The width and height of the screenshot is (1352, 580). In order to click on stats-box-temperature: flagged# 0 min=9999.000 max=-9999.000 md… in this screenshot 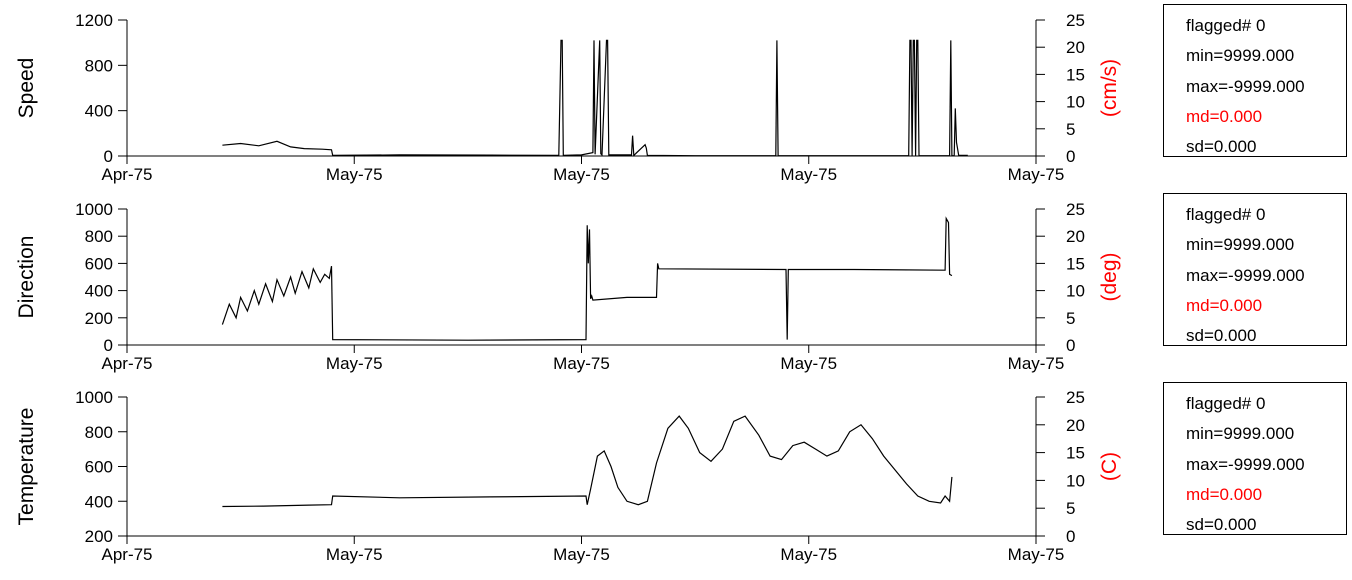, I will do `click(1255, 458)`.